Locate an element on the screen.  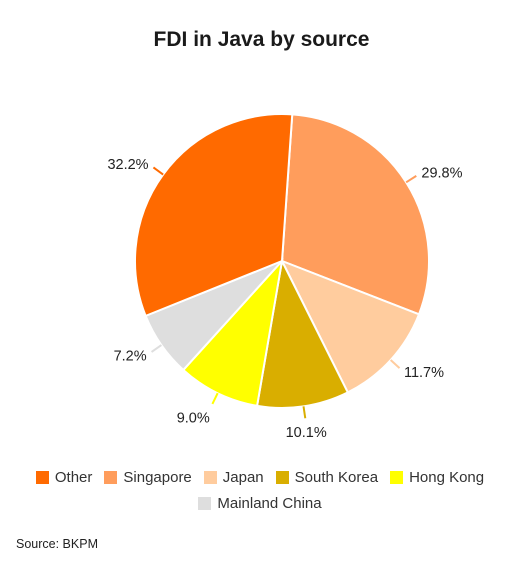
legend-label-hong-kong: Hong Kong is located at coordinates (447, 477).